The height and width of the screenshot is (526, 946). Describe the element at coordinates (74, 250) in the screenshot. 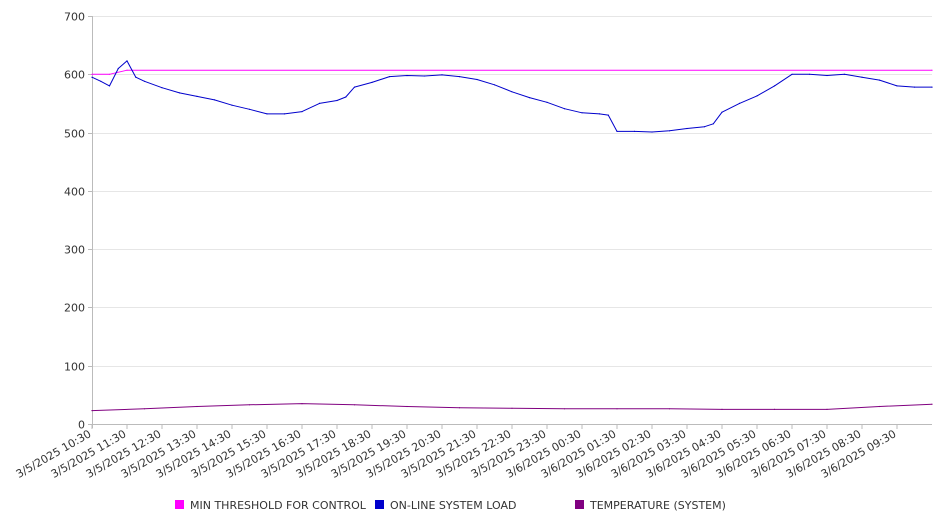

I see `y-tick-label: 300` at that location.